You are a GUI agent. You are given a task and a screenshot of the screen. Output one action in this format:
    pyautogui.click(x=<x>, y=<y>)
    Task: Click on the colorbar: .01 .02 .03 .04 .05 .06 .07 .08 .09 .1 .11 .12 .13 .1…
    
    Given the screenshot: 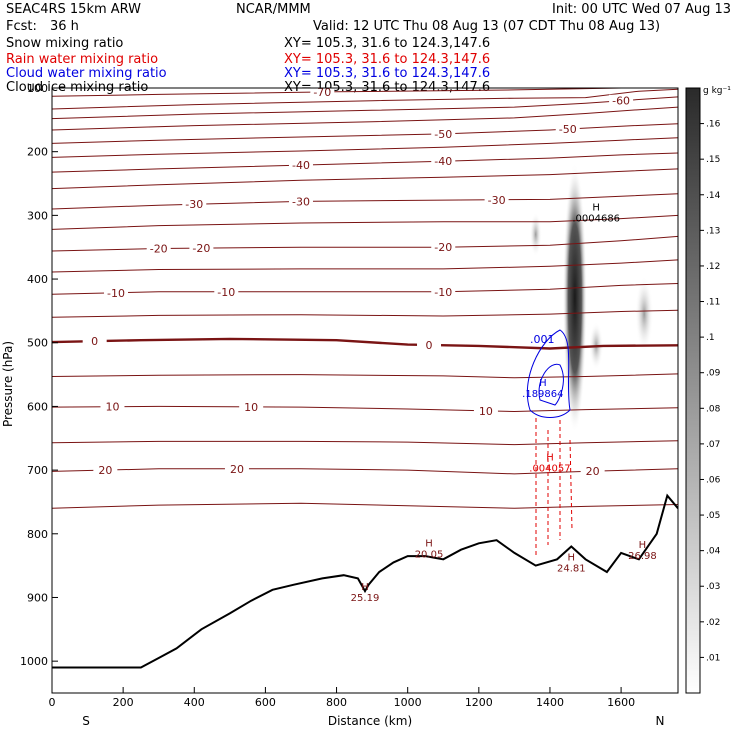 What is the action you would take?
    pyautogui.click(x=708, y=390)
    